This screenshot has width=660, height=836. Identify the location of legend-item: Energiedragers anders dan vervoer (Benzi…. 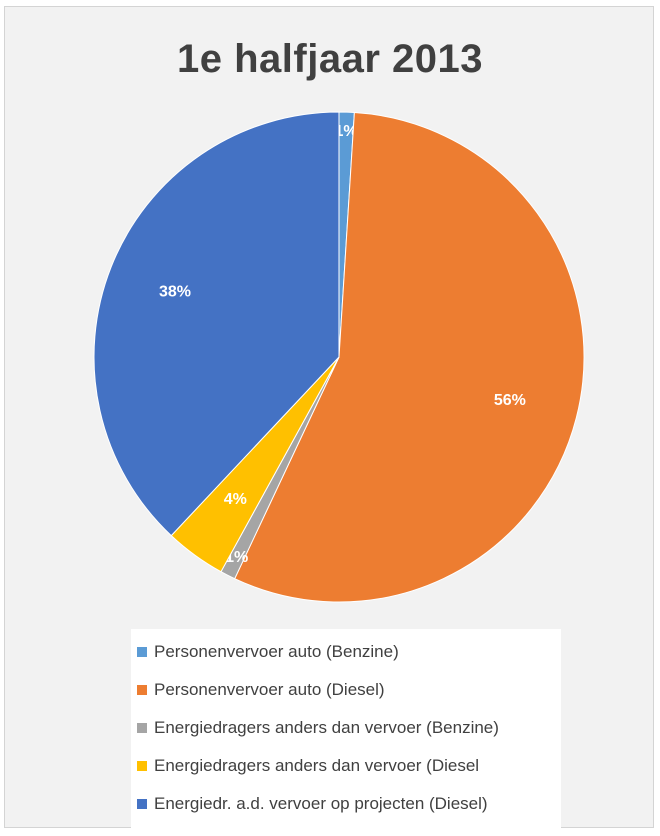
(346, 728).